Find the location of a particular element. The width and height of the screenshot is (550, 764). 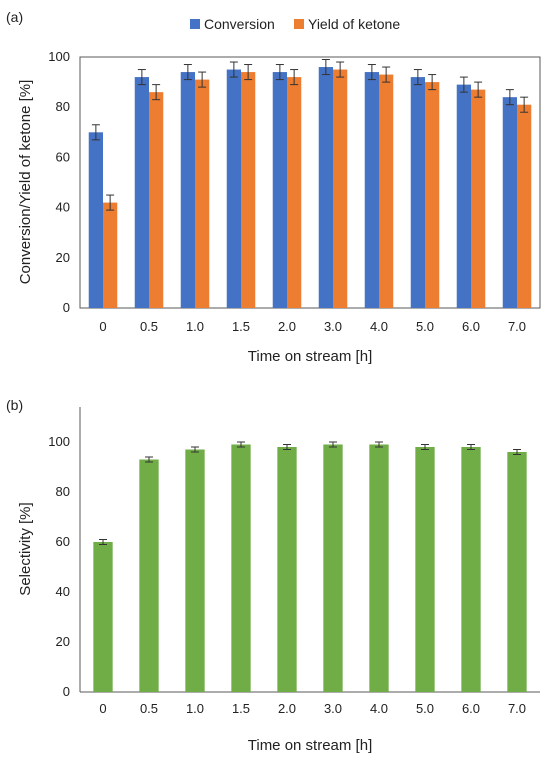

legend-label-conversion: Conversion is located at coordinates (239, 24).